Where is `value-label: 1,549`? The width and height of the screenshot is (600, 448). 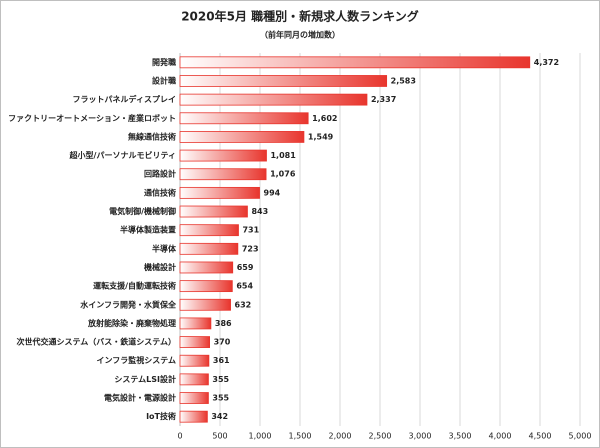 value-label: 1,549 is located at coordinates (321, 136).